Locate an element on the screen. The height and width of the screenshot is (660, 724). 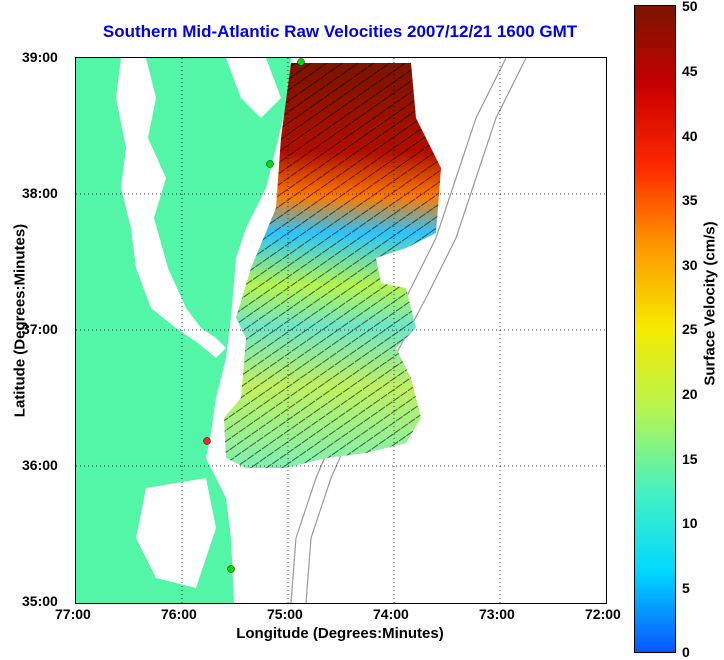
colorbar-tick: 0 is located at coordinates (686, 652).